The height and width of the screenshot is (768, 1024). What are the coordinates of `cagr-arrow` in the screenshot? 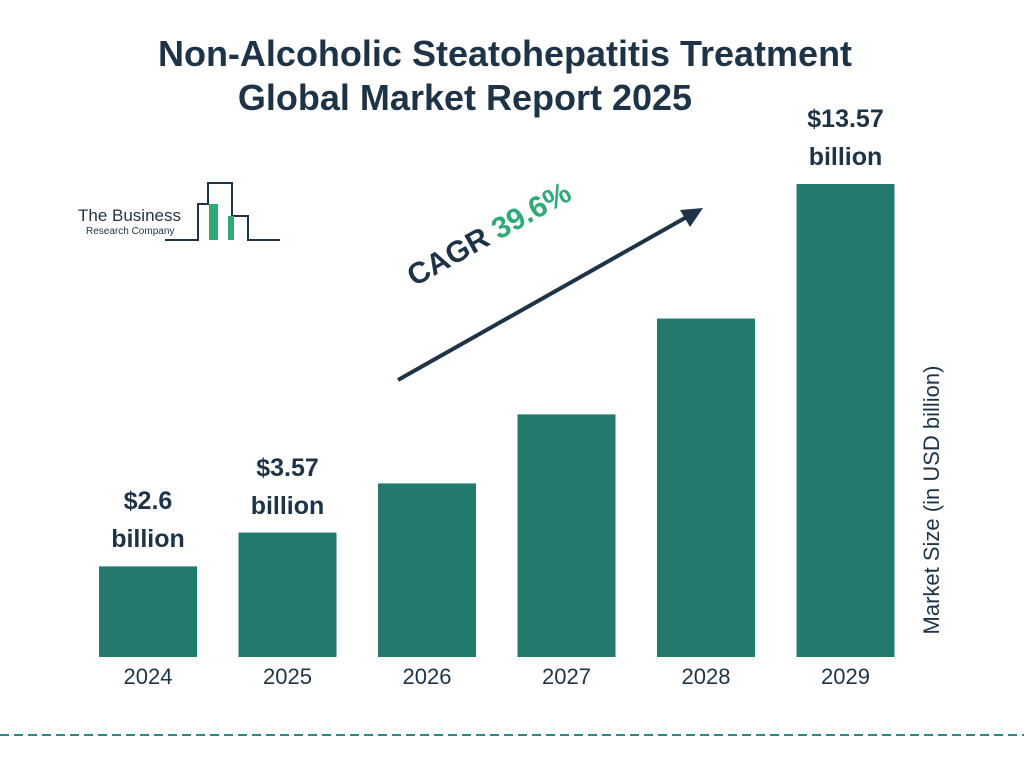 It's located at (550, 295).